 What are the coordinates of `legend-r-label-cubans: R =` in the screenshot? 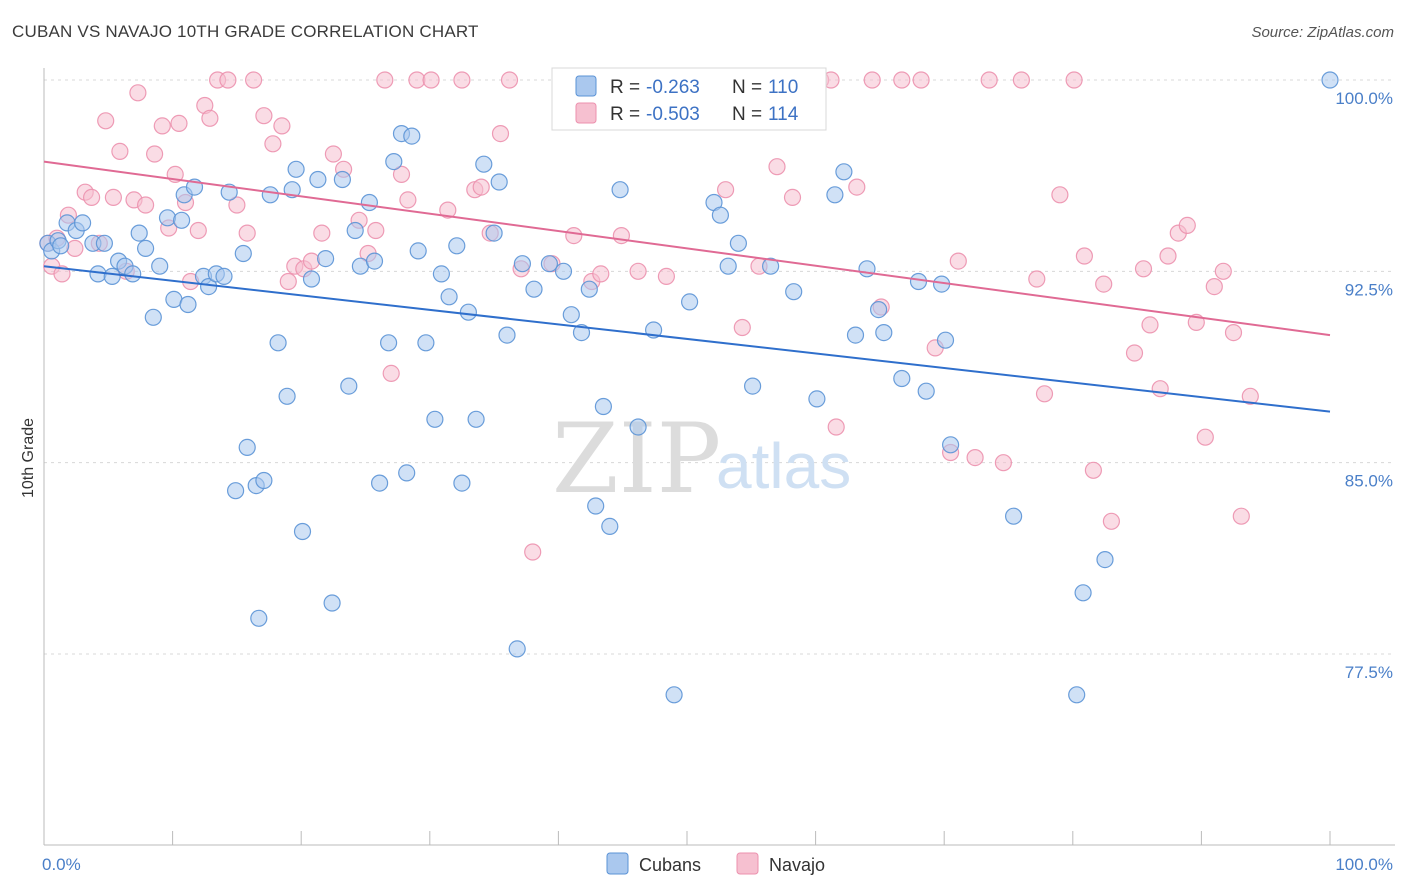 It's located at (625, 87).